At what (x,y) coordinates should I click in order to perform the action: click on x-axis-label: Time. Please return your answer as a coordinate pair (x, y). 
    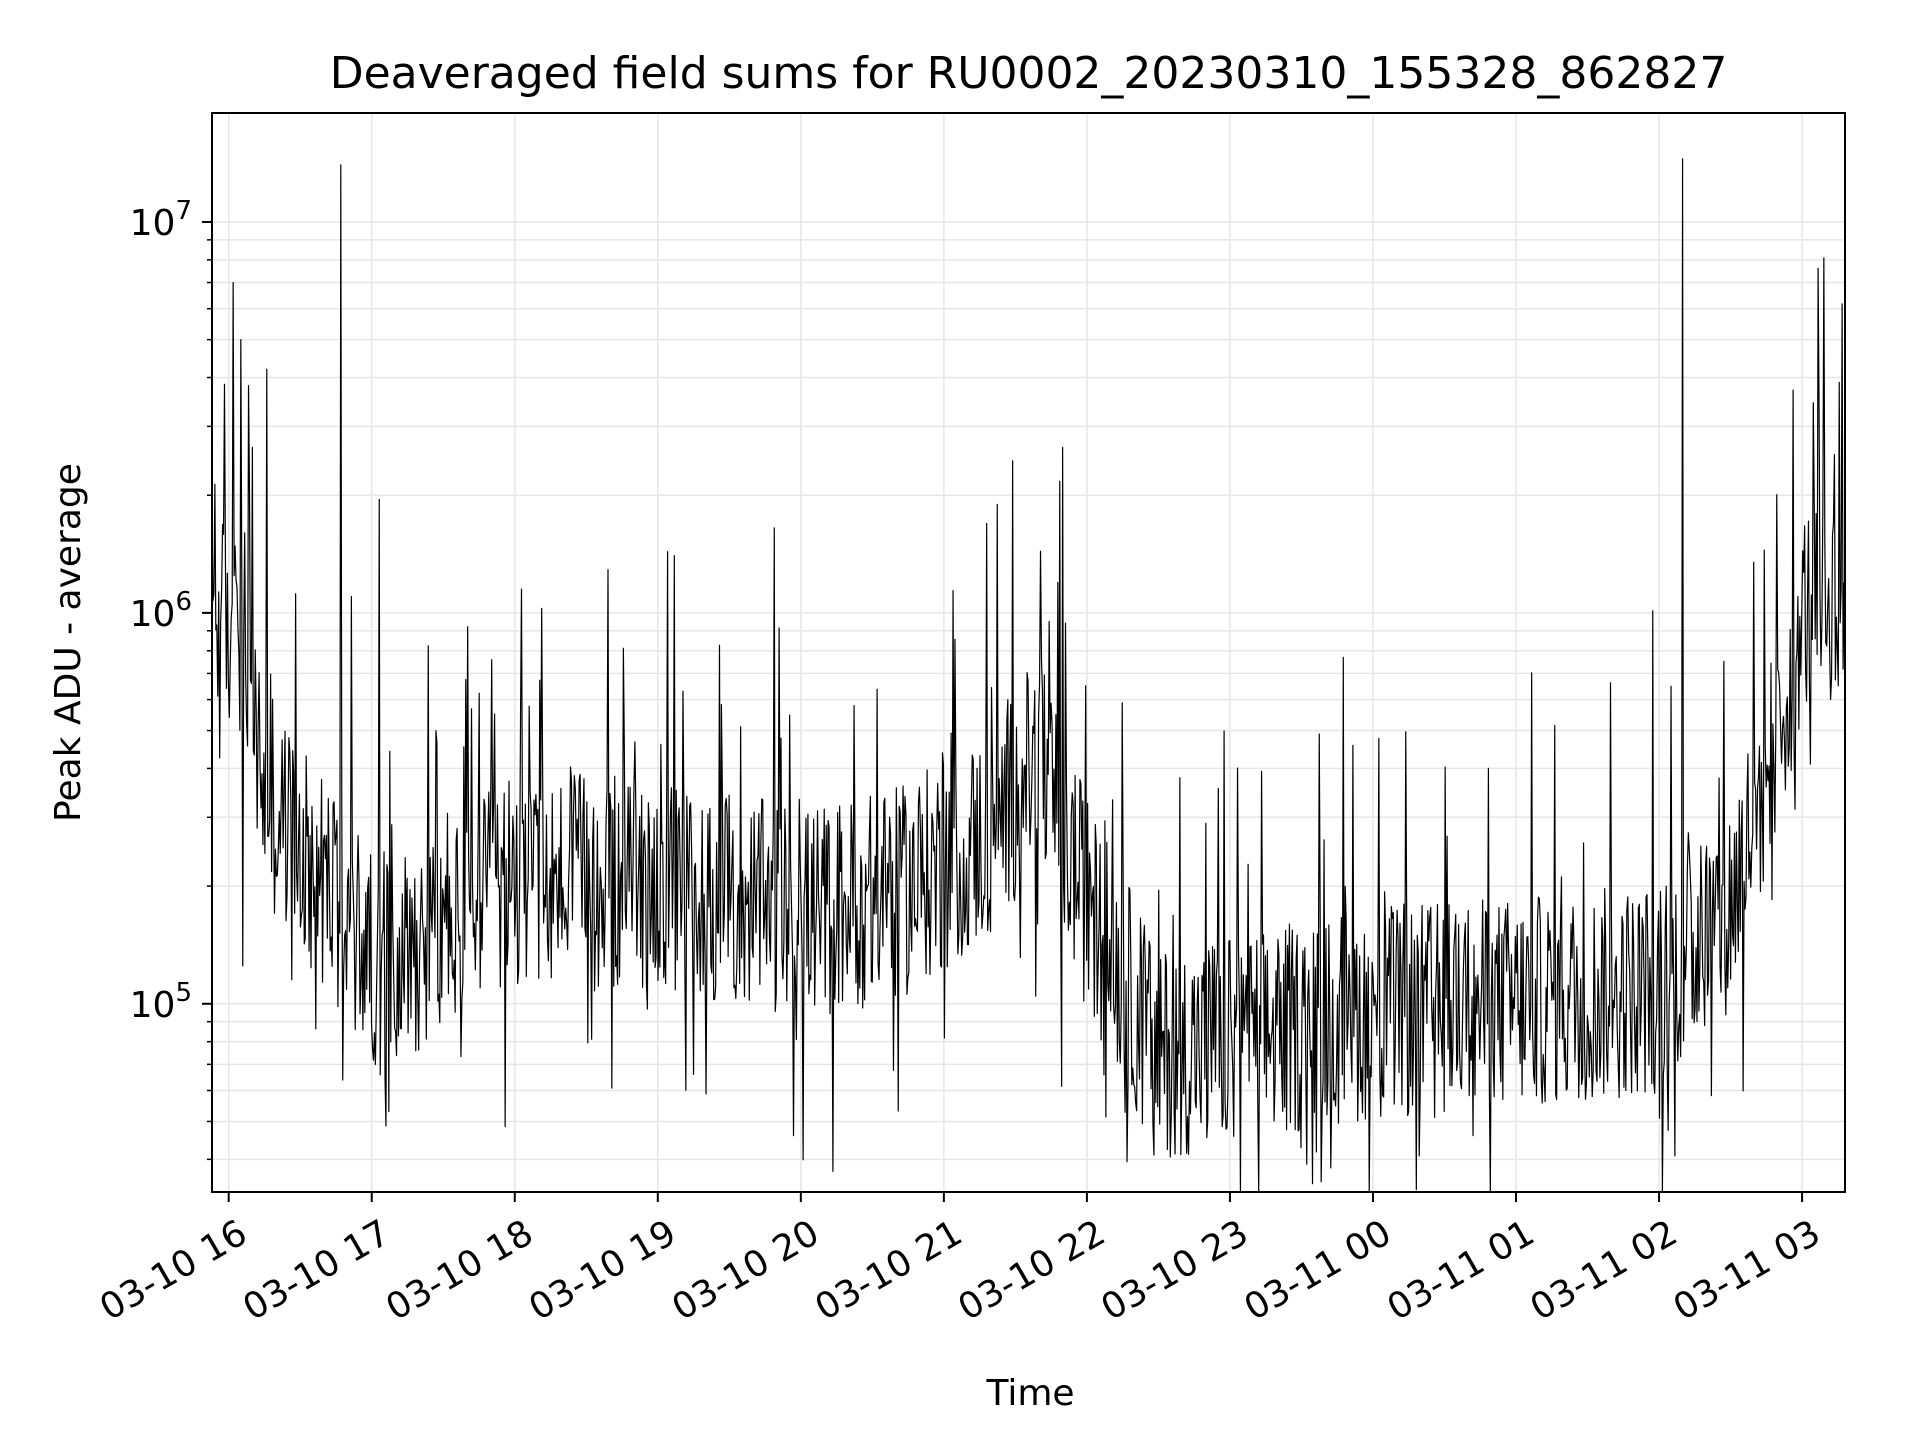
    Looking at the image, I should click on (1029, 1393).